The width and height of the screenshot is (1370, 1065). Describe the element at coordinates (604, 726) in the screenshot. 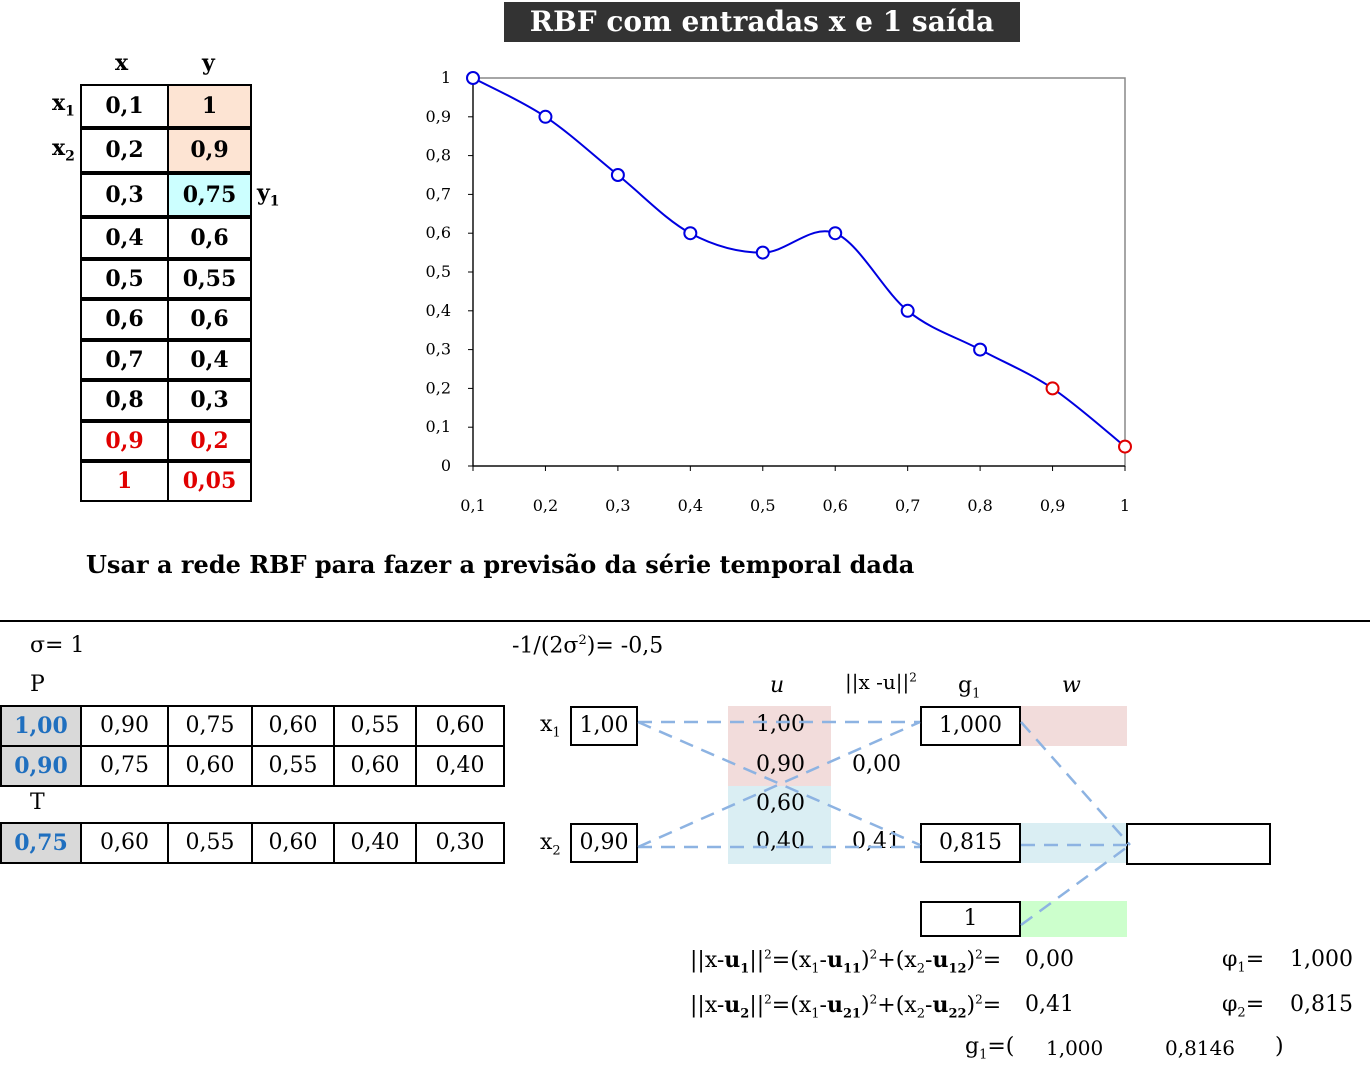

I see `x1-input-box: 1,00` at that location.